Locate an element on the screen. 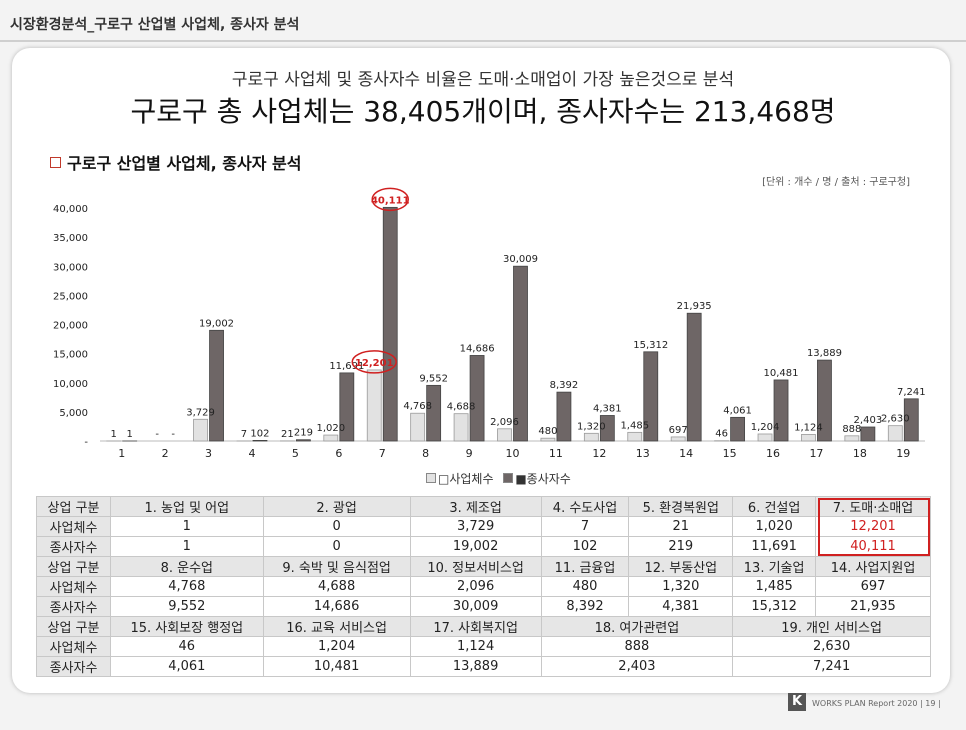 The width and height of the screenshot is (966, 730). table-cell: 18. 여가관련업 is located at coordinates (637, 626).